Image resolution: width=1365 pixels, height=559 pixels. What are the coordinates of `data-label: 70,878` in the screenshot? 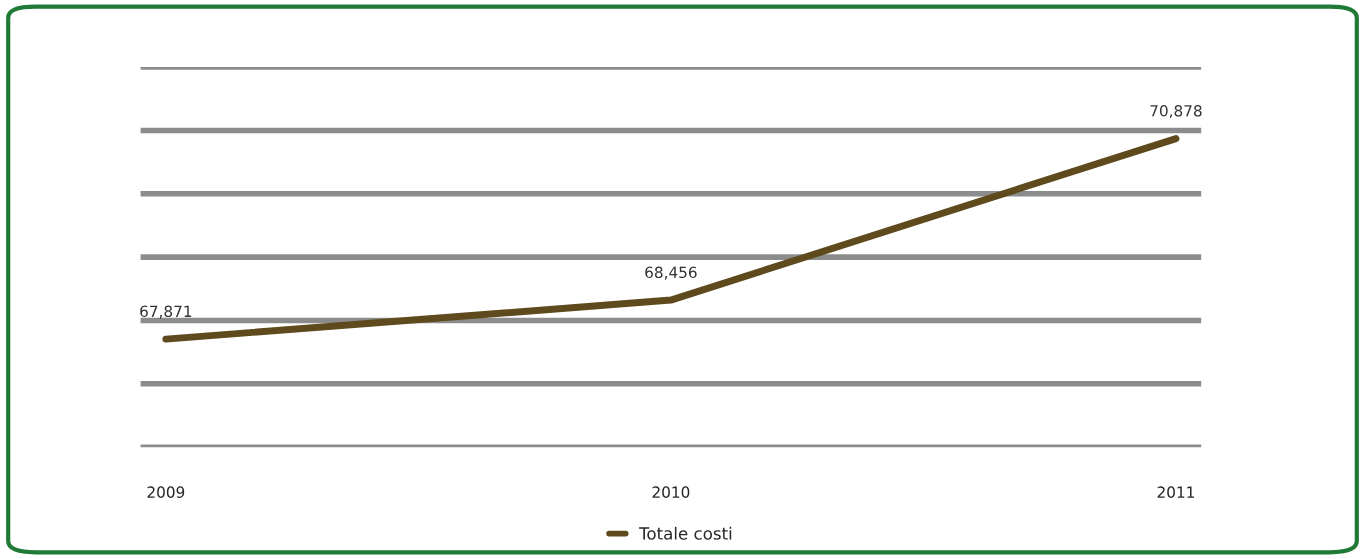 It's located at (1176, 112).